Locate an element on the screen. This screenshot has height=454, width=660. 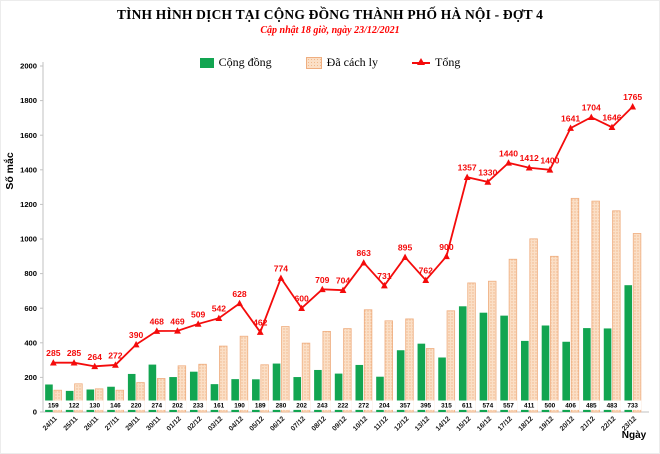
cong-dong-value-label: 146 is located at coordinates (115, 406).